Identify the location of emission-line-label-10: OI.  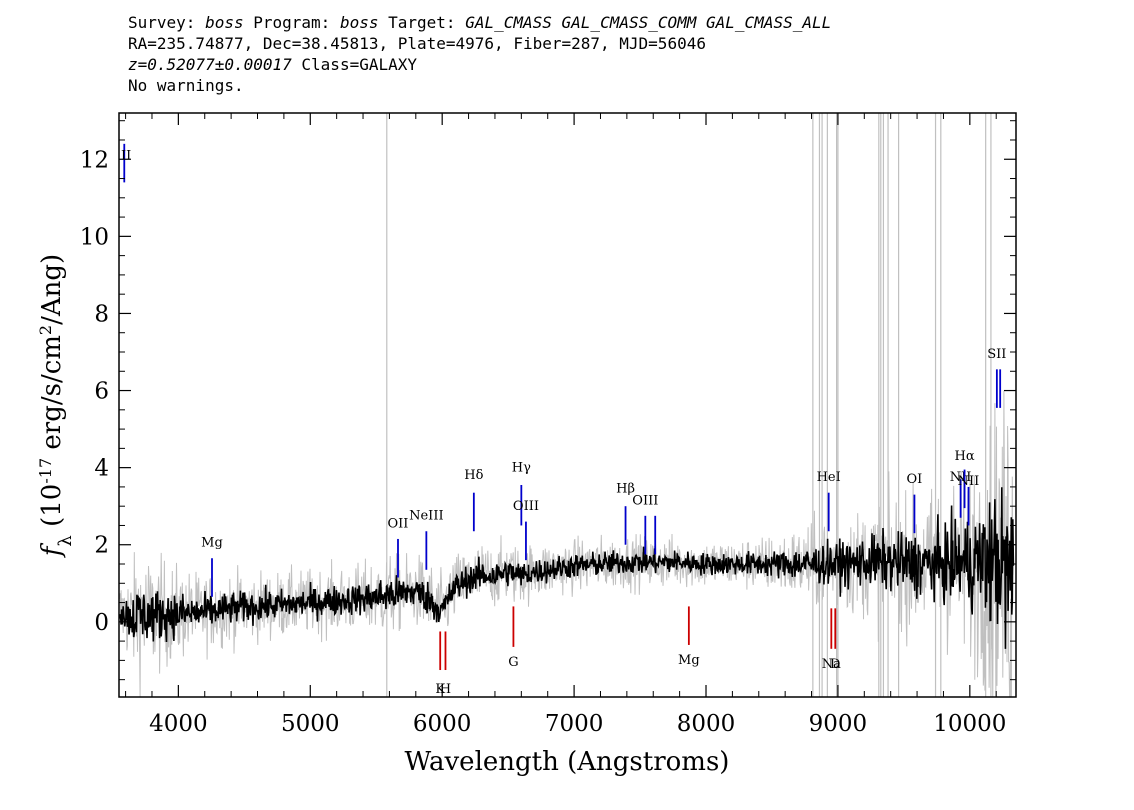
(915, 479).